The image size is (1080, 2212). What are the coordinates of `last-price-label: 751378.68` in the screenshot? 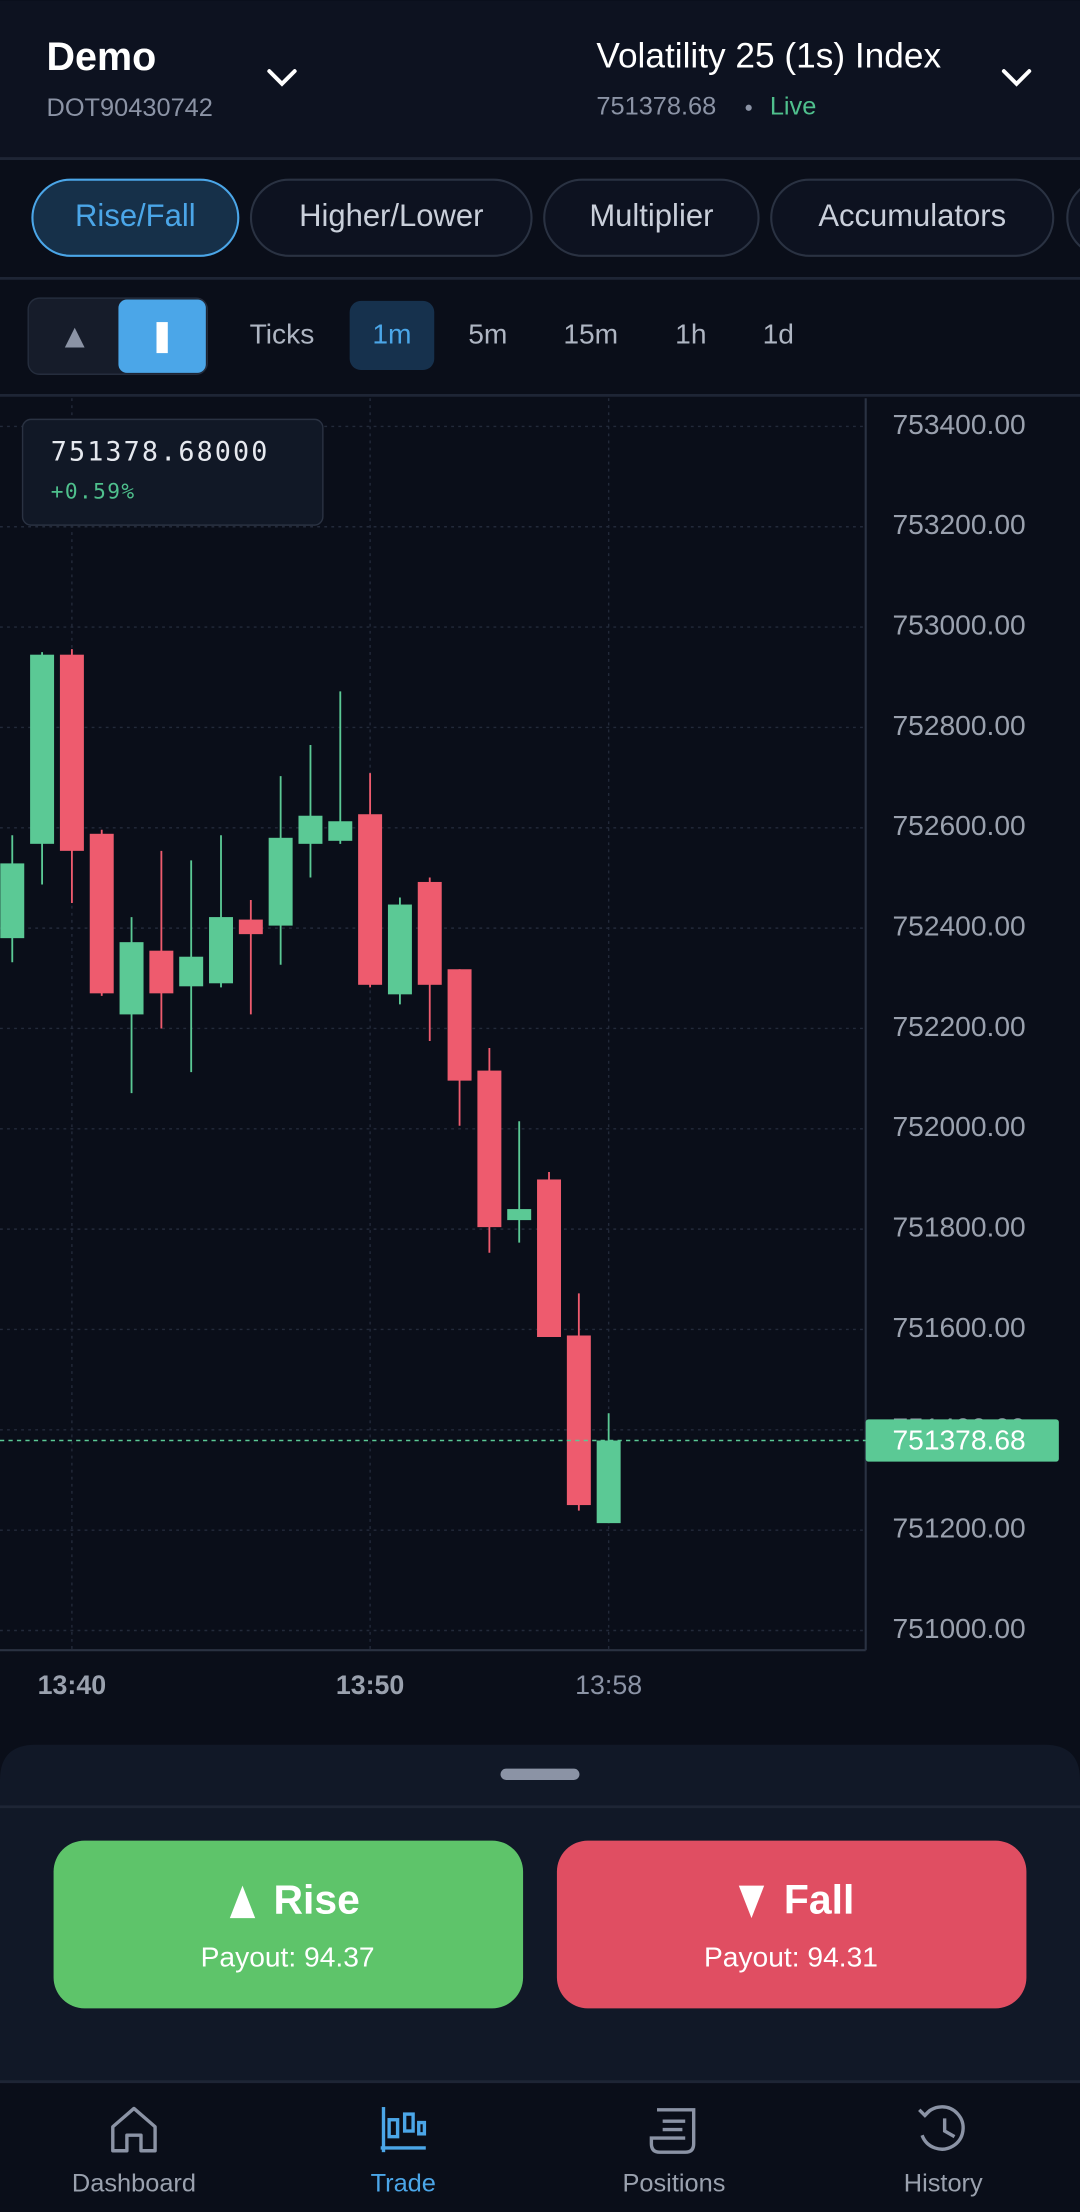 It's located at (958, 1439).